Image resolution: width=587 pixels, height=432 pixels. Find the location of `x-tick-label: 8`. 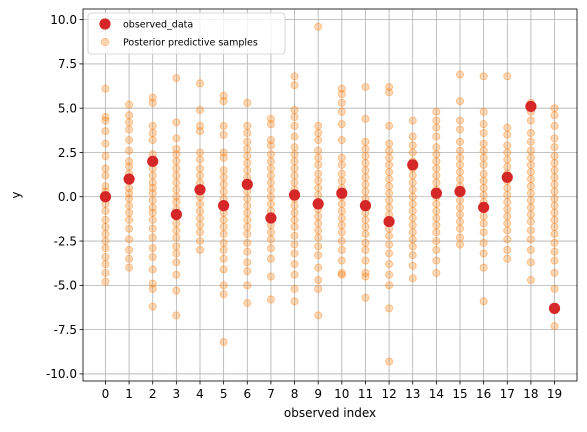

x-tick-label: 8 is located at coordinates (295, 394).